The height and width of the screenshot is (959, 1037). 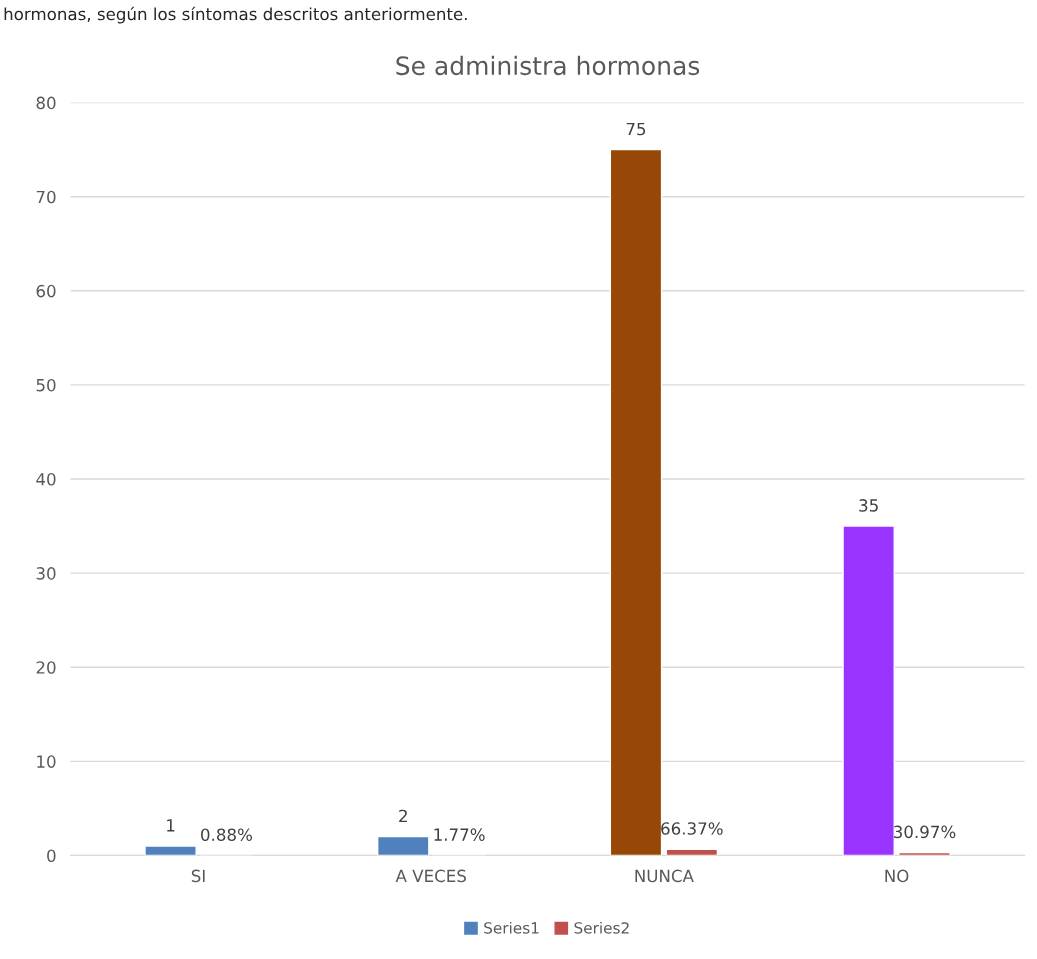 I want to click on y-tick-label: 40, so click(x=46, y=479).